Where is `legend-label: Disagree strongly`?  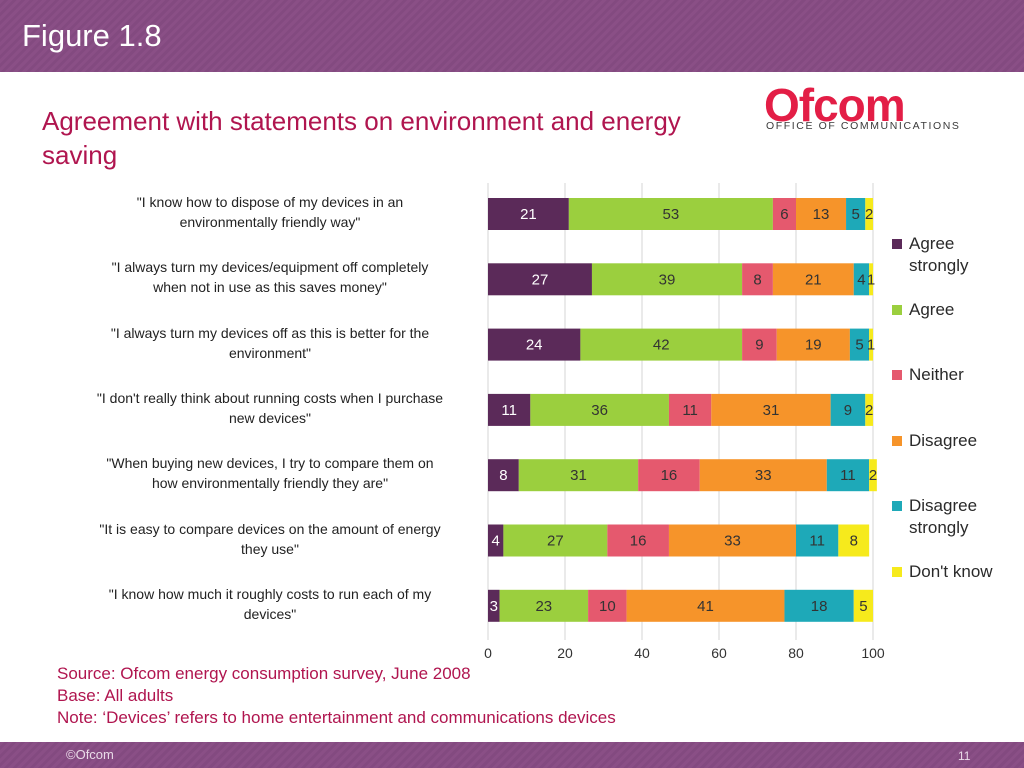
legend-label: Disagree strongly is located at coordinates (964, 517).